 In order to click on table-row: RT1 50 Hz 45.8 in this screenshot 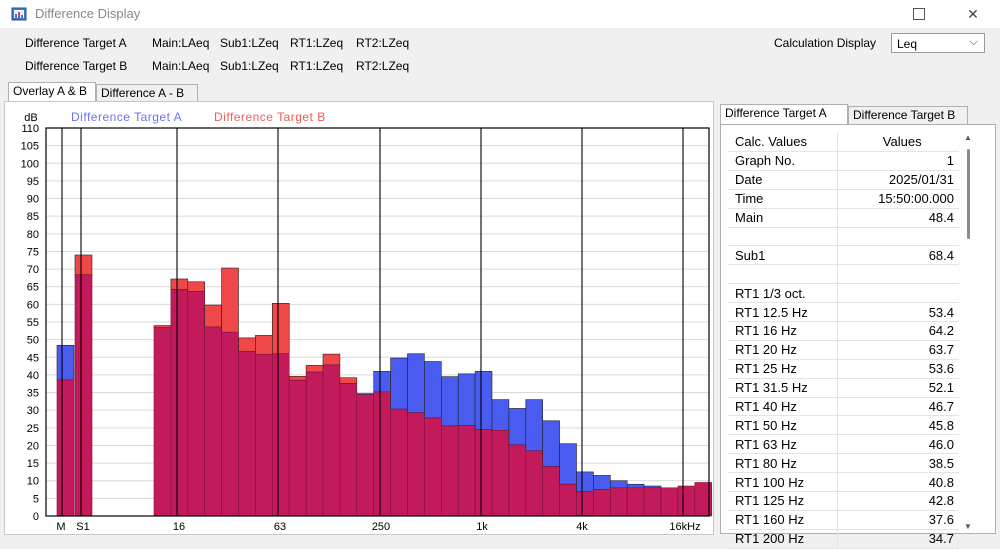, I will do `click(843, 425)`.